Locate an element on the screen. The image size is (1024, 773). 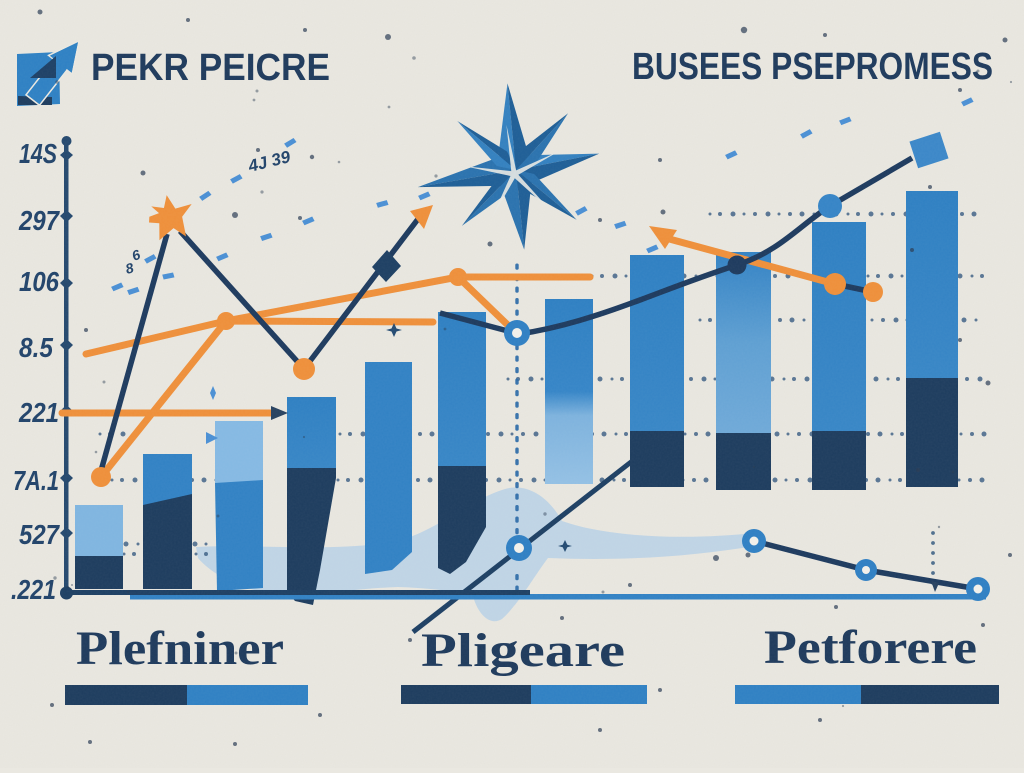
svg-text: 527 is located at coordinates (39, 534).